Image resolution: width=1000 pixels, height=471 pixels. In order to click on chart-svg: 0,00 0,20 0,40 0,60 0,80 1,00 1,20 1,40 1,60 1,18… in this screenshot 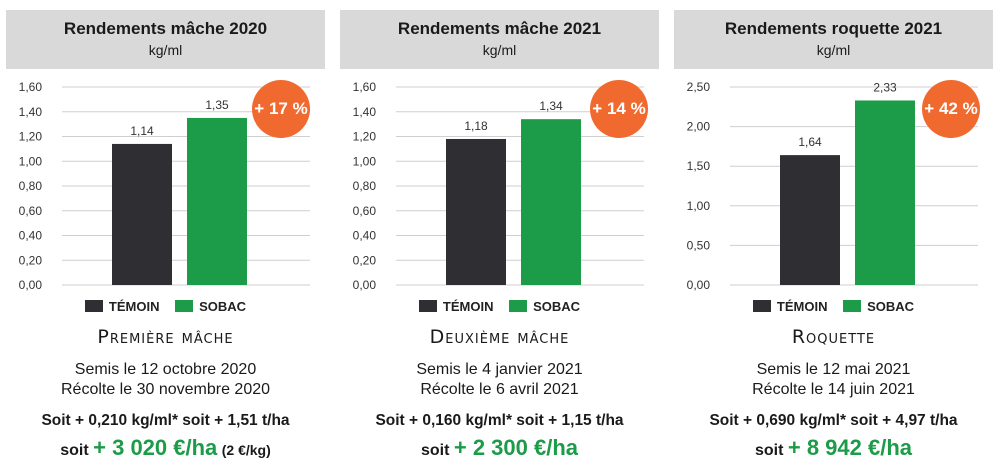, I will do `click(498, 186)`.